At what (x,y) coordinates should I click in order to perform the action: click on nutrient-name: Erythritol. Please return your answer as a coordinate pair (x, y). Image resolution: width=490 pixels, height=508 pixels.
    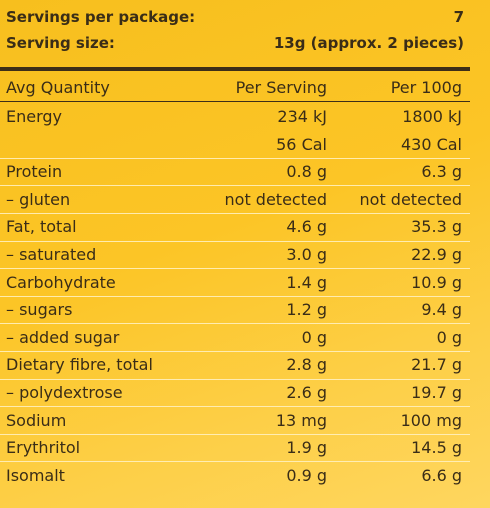
    Looking at the image, I should click on (43, 448).